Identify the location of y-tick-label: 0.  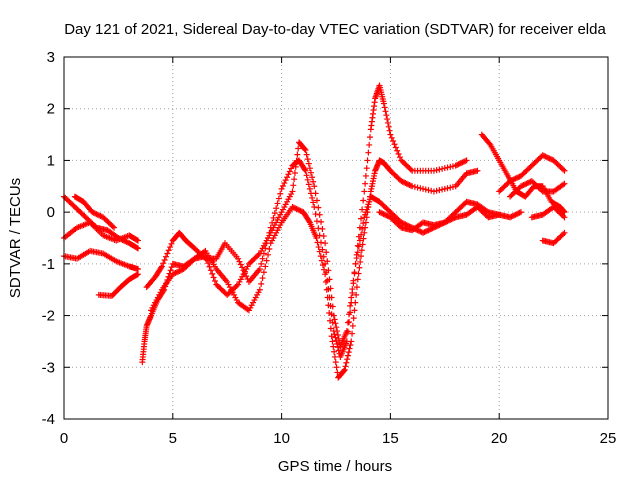
(51, 212).